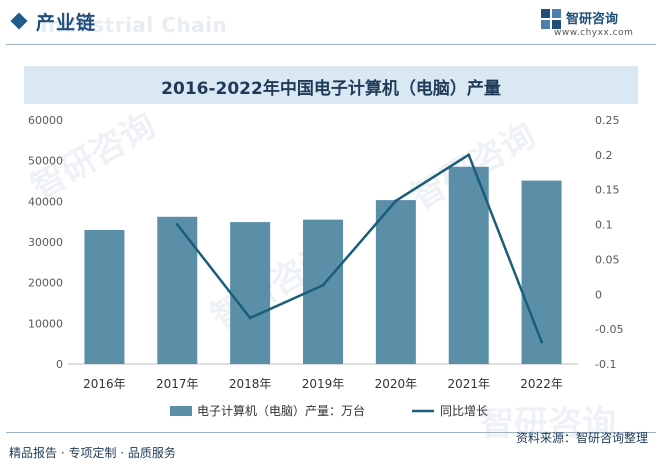  Describe the element at coordinates (592, 19) in the screenshot. I see `brand-name: 智研咨询` at that location.